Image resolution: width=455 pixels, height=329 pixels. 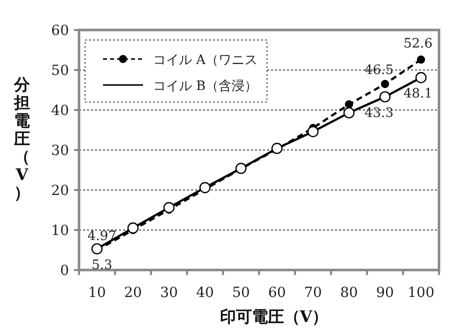 What do you see at coordinates (349, 293) in the screenshot?
I see `x-tick-label: 80` at bounding box center [349, 293].